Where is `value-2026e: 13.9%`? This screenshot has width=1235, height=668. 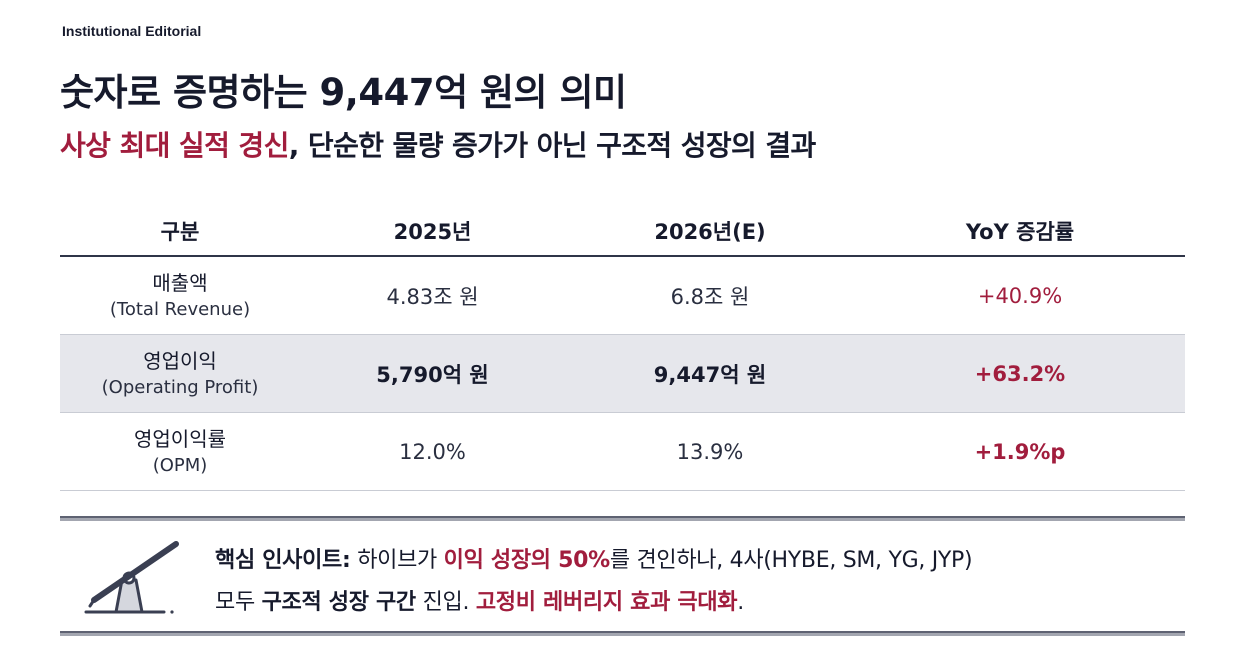
value-2026e: 13.9% is located at coordinates (710, 451).